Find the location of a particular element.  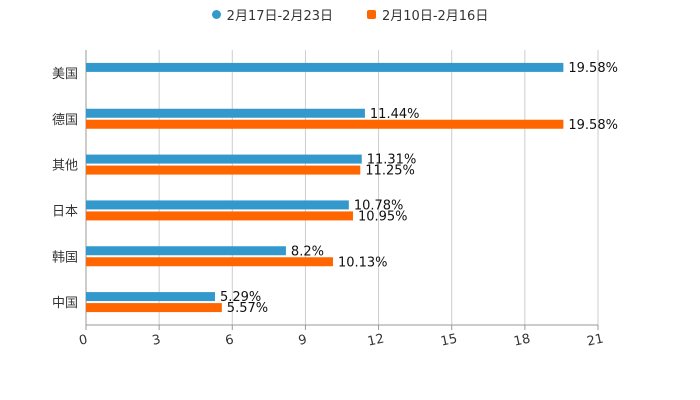

category-label: 其他 is located at coordinates (65, 166).